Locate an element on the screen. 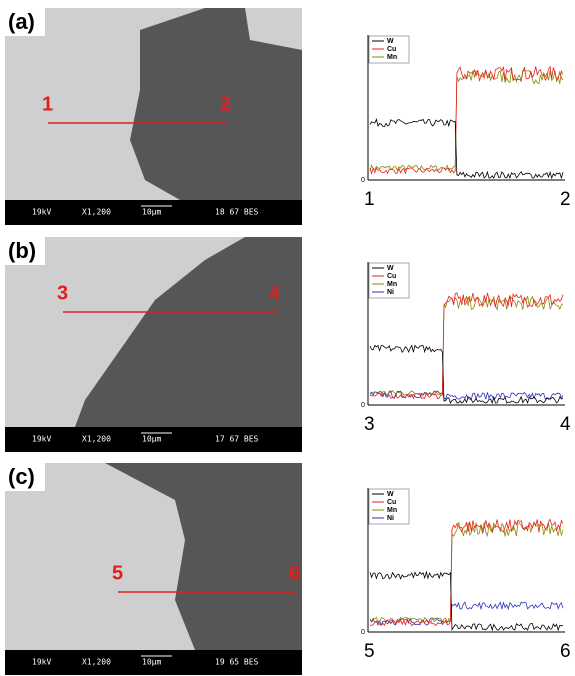 This screenshot has height=676, width=575. x-end: 4 is located at coordinates (565, 424).